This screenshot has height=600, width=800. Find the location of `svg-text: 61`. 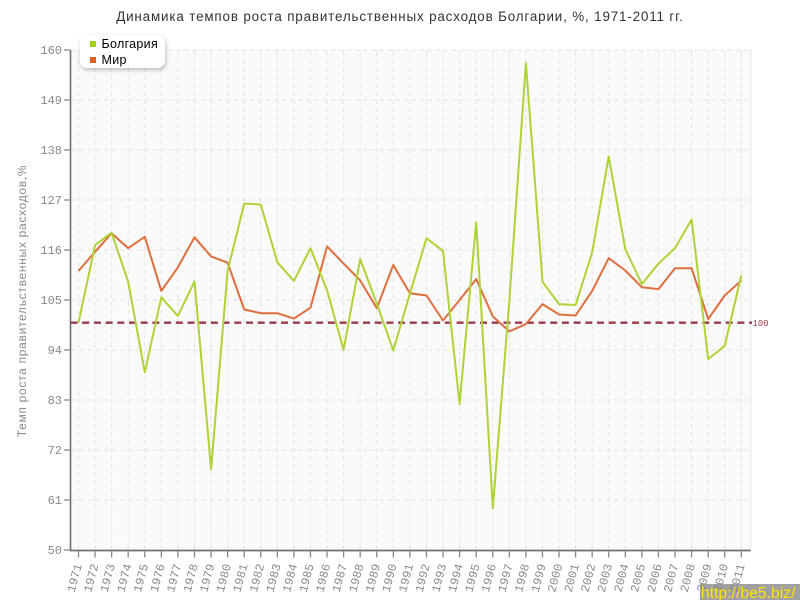

svg-text: 61 is located at coordinates (55, 501).